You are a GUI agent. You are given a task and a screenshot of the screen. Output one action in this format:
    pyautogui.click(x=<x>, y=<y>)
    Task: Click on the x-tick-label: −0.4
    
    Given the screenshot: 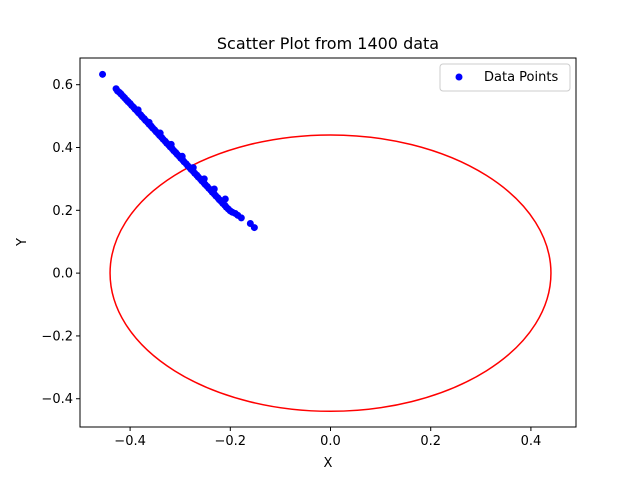 What is the action you would take?
    pyautogui.click(x=130, y=441)
    